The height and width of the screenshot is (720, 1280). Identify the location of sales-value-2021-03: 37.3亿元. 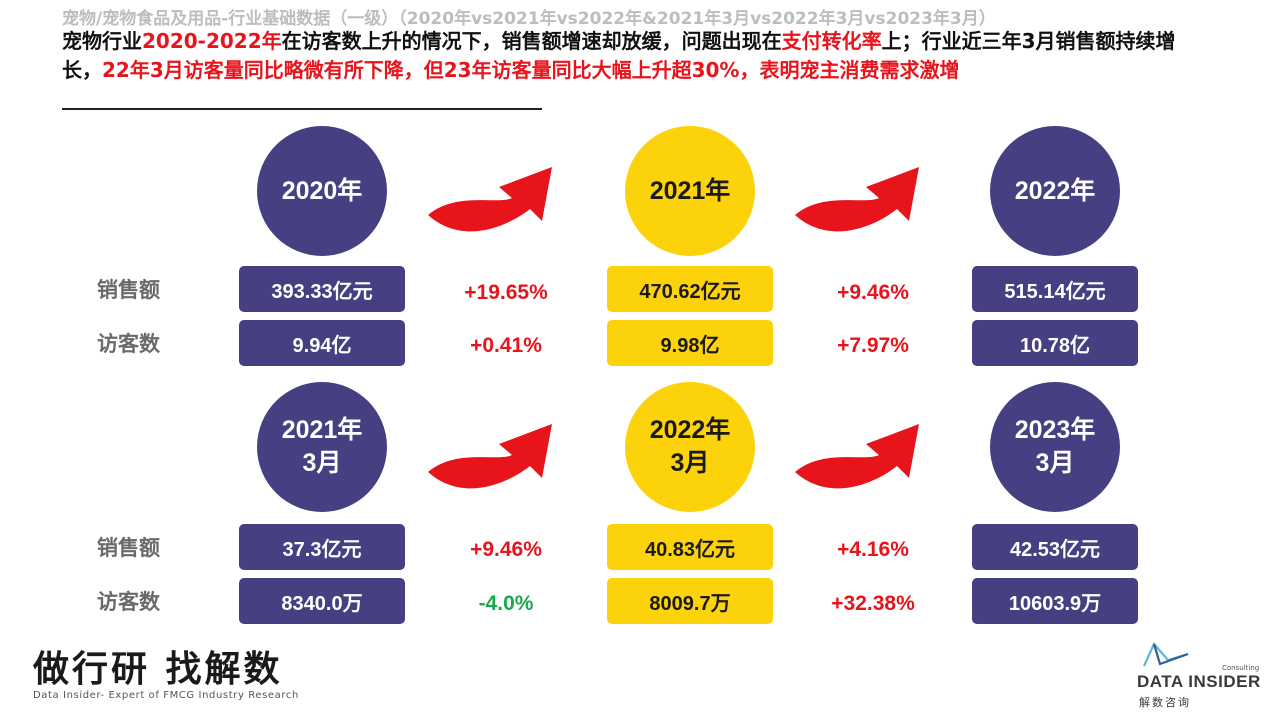
(322, 547).